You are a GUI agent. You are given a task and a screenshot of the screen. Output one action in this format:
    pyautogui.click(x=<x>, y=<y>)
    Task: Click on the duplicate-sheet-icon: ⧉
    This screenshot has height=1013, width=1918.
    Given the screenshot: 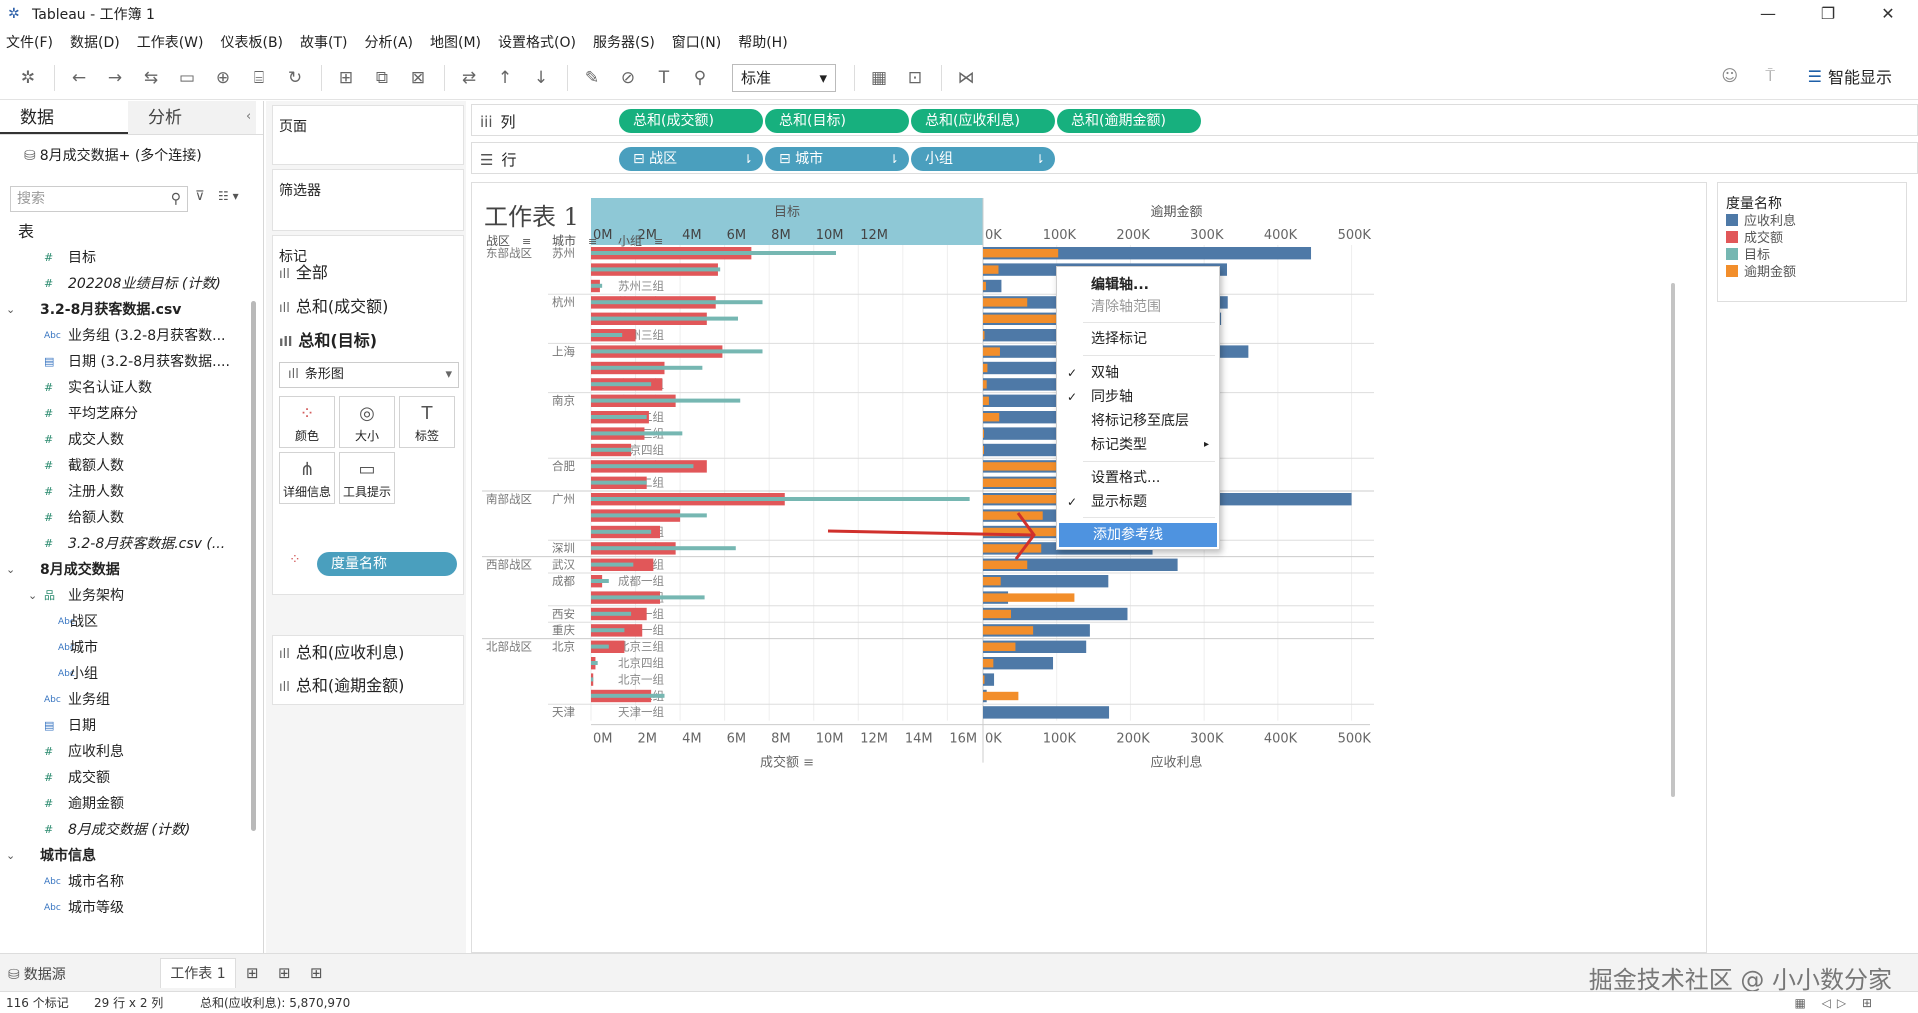 What is the action you would take?
    pyautogui.click(x=382, y=77)
    